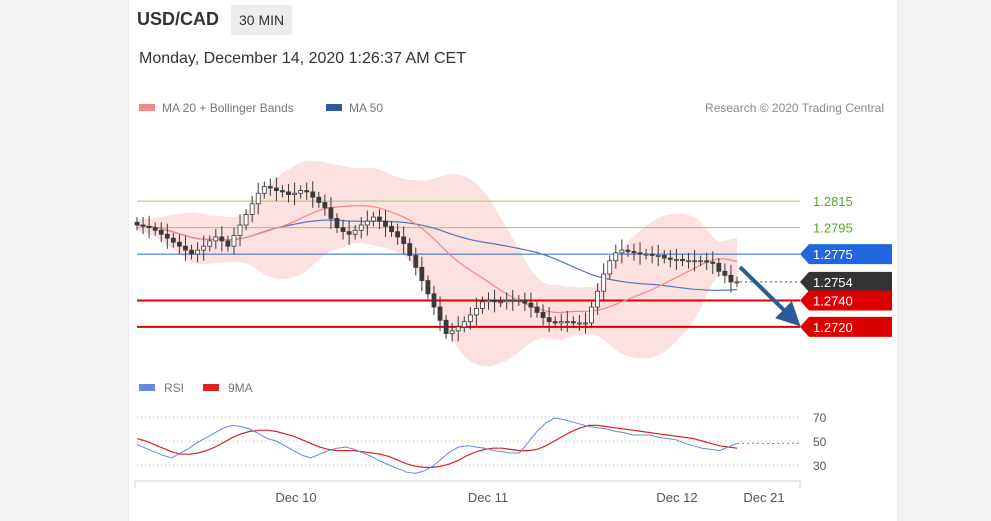 The width and height of the screenshot is (991, 521). Describe the element at coordinates (174, 388) in the screenshot. I see `rsi-legend-label: RSI` at that location.